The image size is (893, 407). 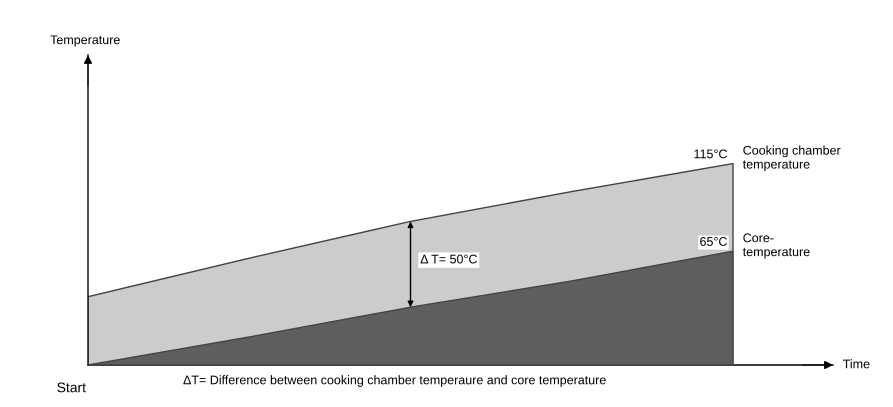 I want to click on annotation: Δ T= 50°C, so click(x=448, y=259).